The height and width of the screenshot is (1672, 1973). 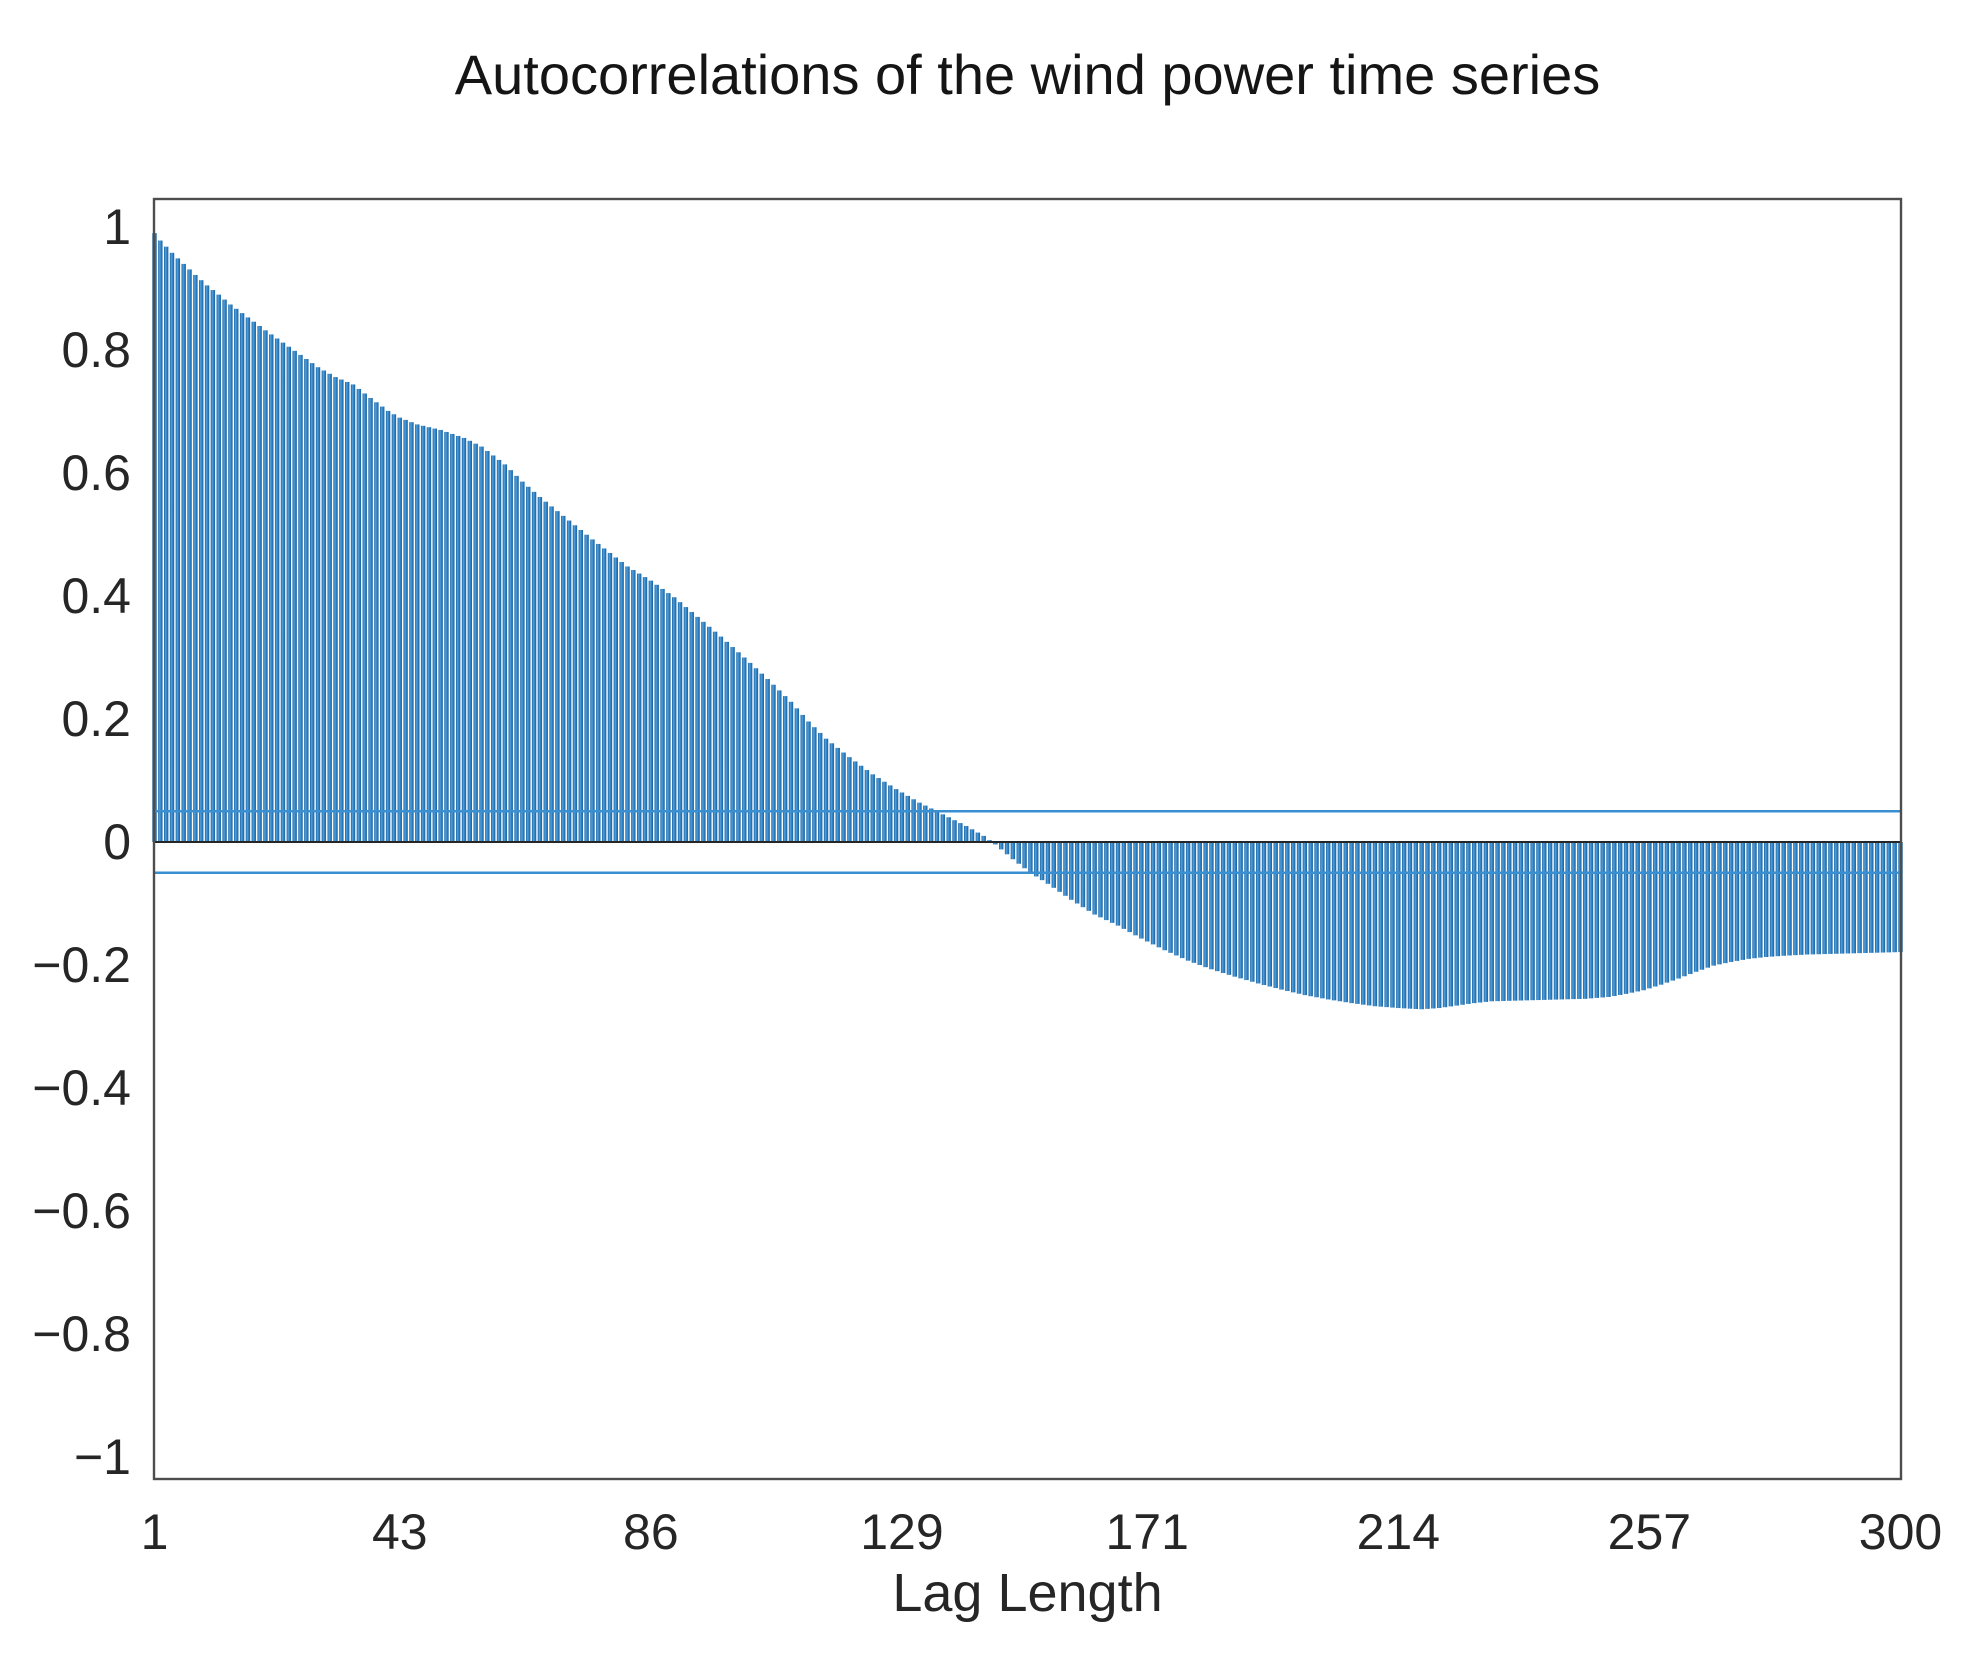 What do you see at coordinates (117, 842) in the screenshot?
I see `y-tick-label: 0` at bounding box center [117, 842].